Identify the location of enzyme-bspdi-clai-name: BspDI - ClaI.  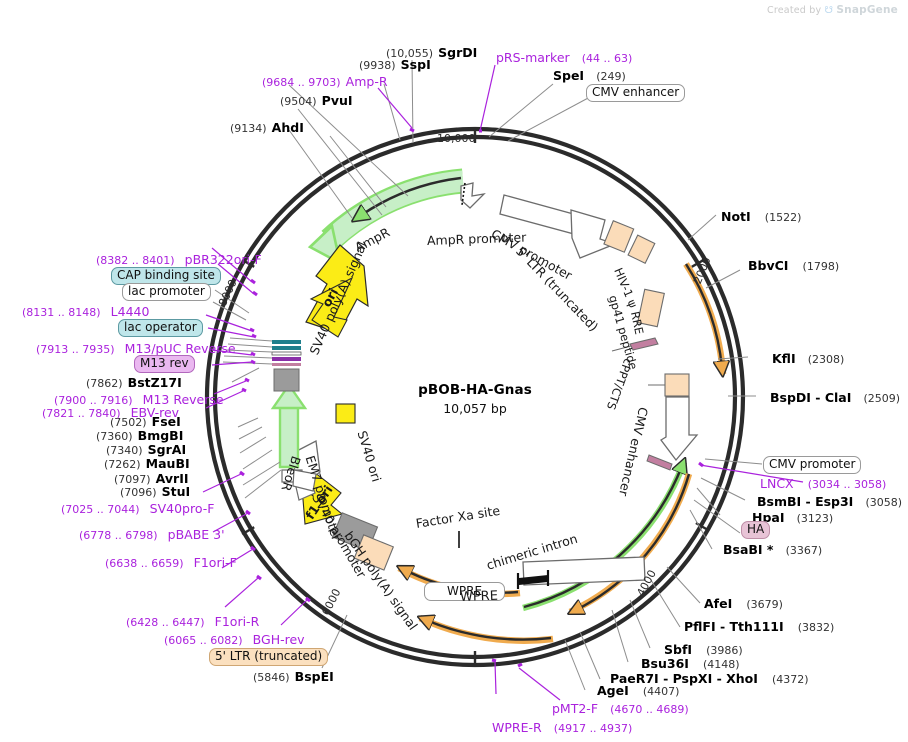
(811, 397).